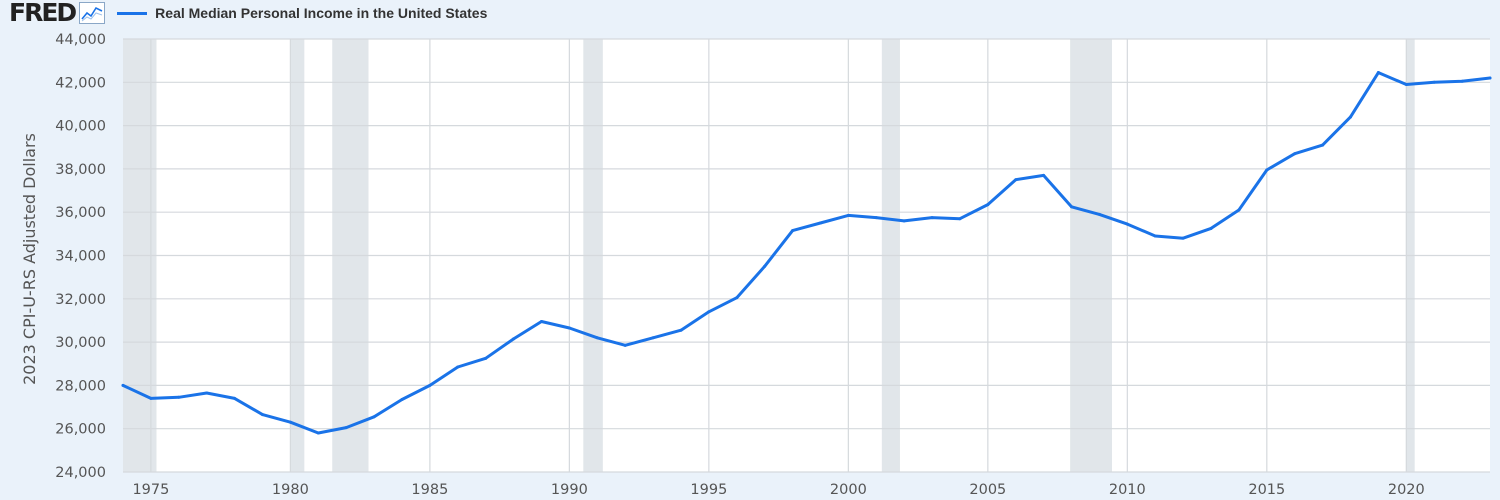  I want to click on line-chart-icon, so click(92, 13).